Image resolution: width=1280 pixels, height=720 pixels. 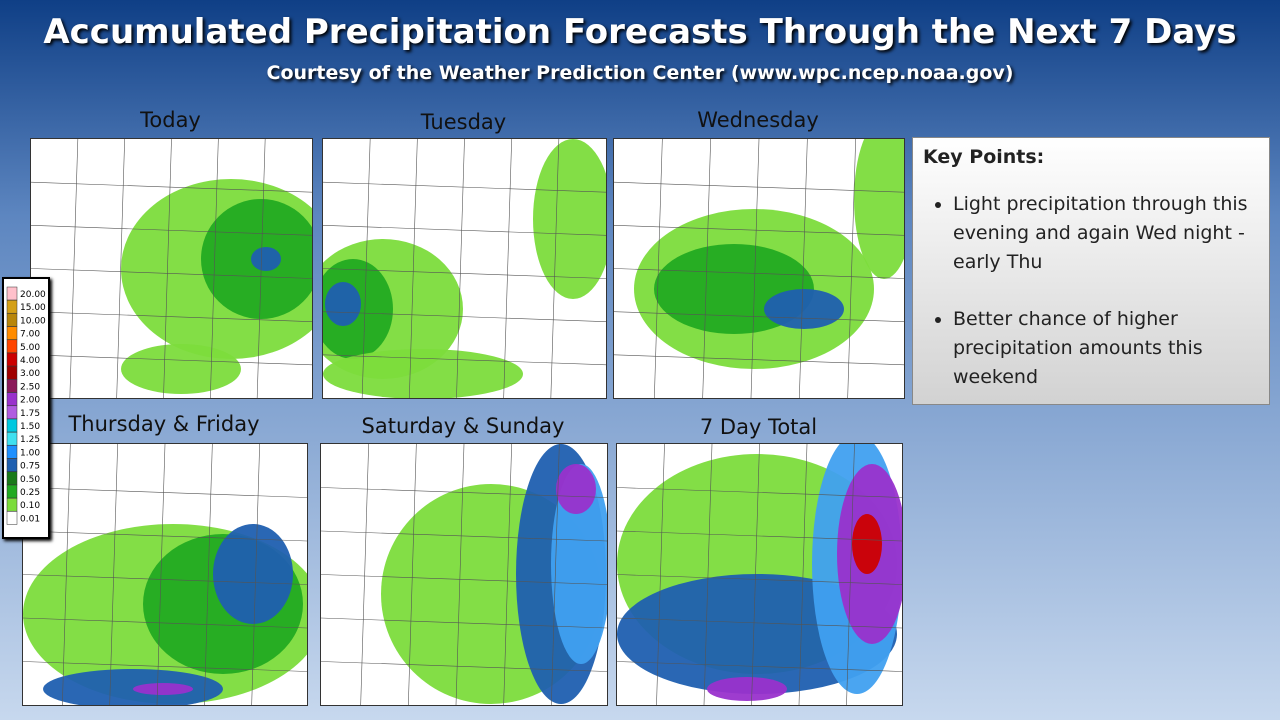 I want to click on panel-label: Today, so click(x=170, y=120).